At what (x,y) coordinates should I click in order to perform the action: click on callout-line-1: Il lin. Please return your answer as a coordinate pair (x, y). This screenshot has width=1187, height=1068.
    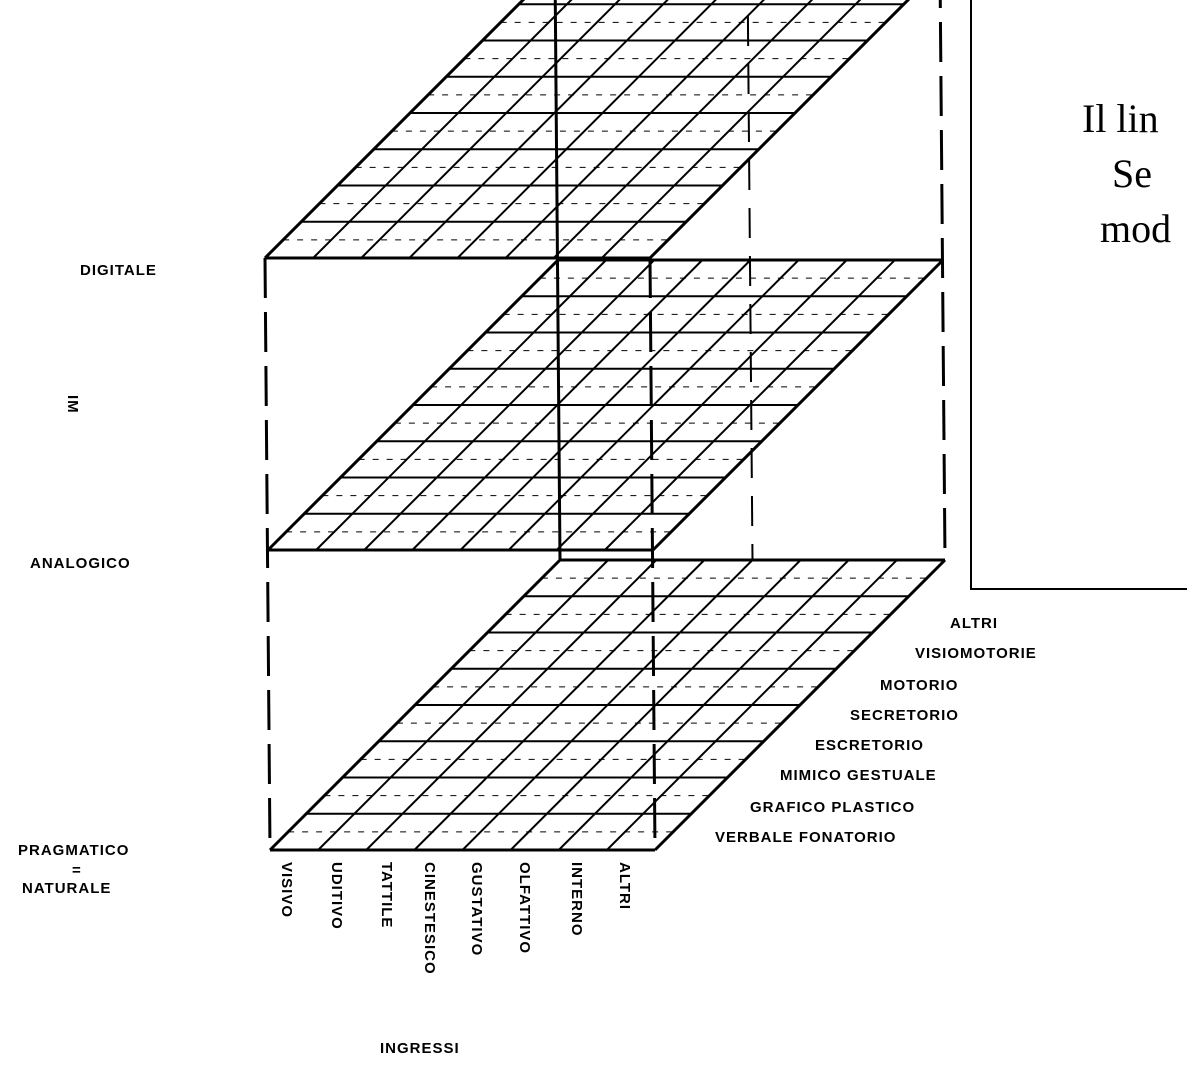
    Looking at the image, I should click on (1120, 118).